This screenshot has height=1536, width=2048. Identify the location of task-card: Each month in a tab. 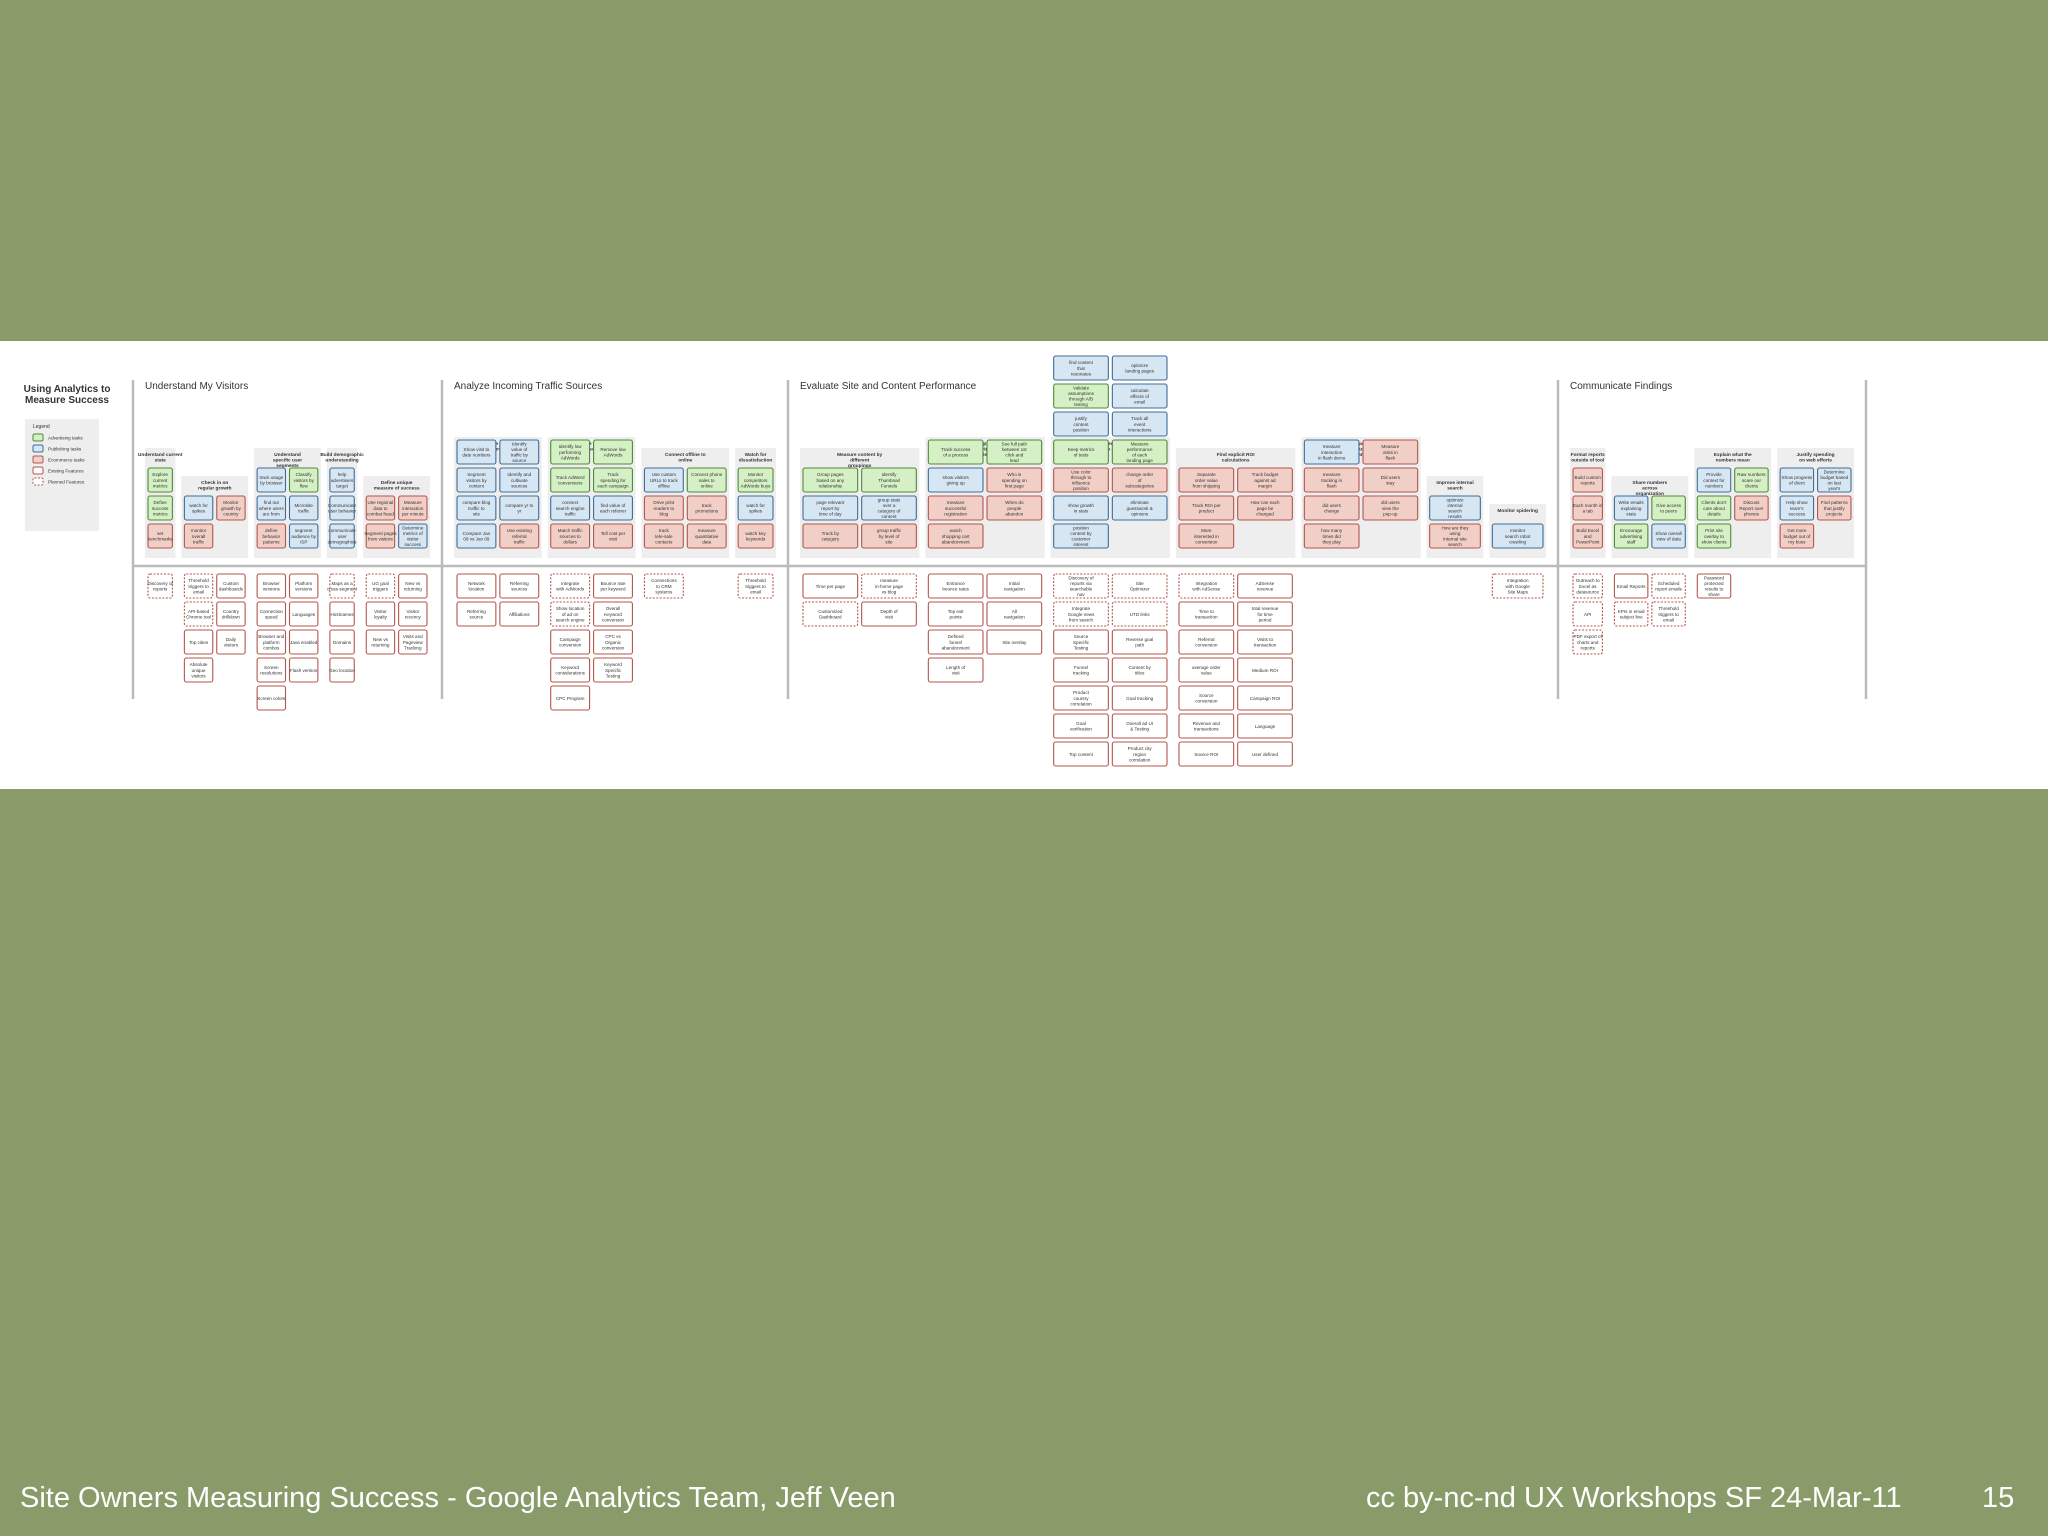
(1587, 508).